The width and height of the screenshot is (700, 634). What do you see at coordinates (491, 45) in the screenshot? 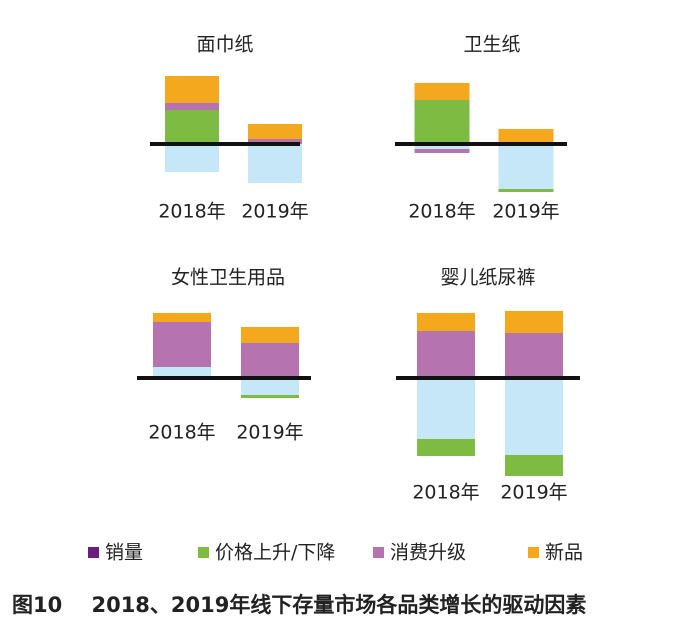
I see `chart-title: 卫生纸` at bounding box center [491, 45].